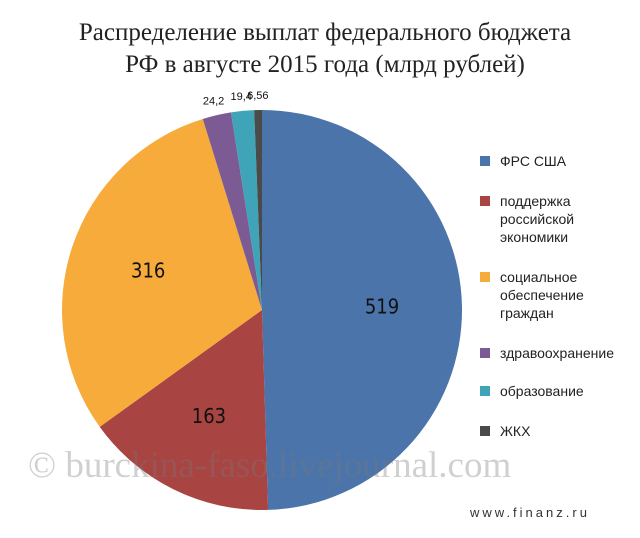 Image resolution: width=640 pixels, height=538 pixels. Describe the element at coordinates (542, 391) in the screenshot. I see `legend-label: образование` at that location.